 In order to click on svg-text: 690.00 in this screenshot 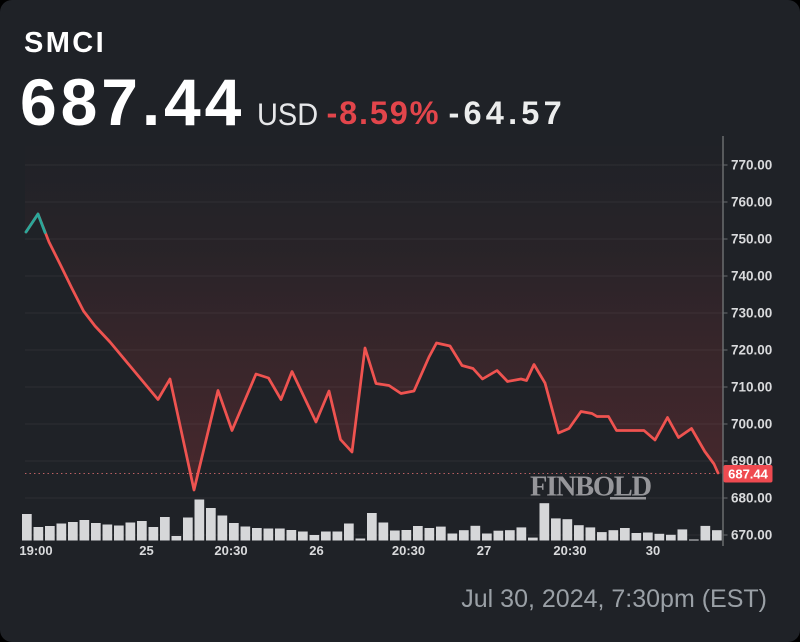, I will do `click(751, 461)`.